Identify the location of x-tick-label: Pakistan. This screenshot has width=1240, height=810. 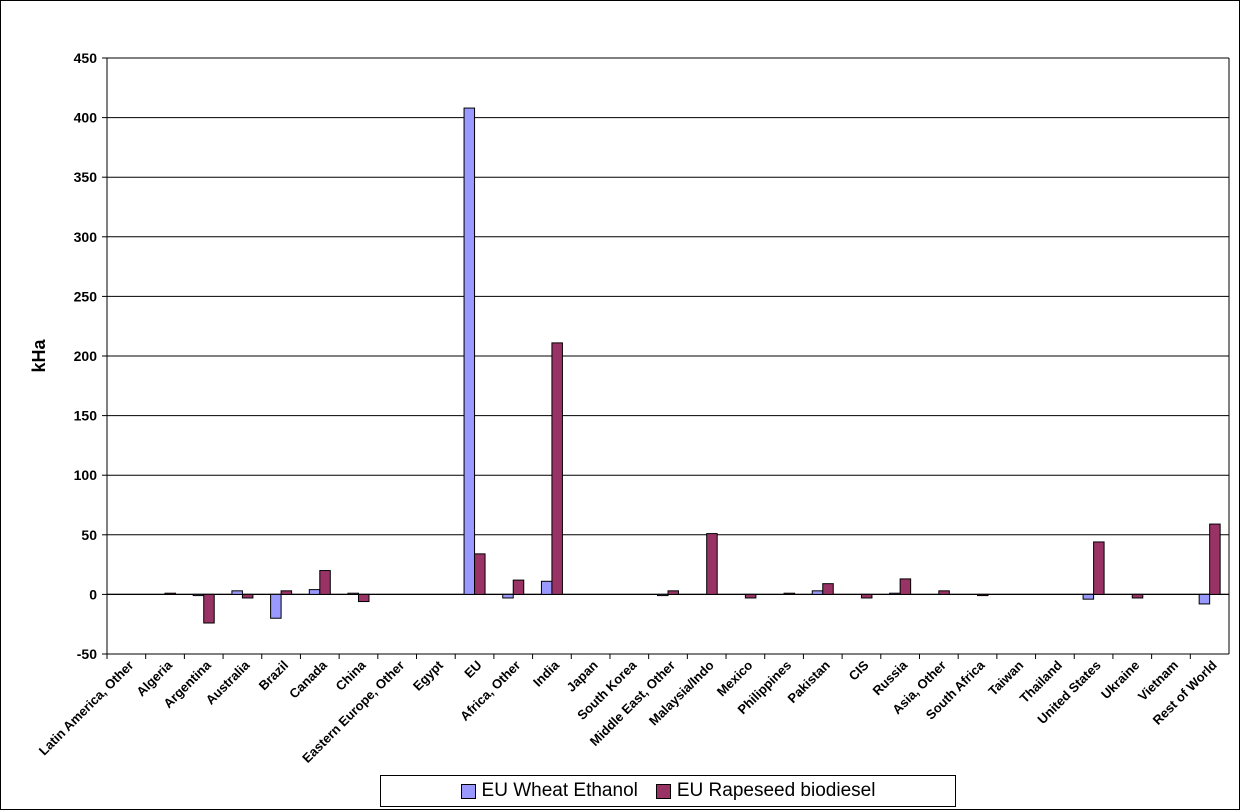
(808, 681).